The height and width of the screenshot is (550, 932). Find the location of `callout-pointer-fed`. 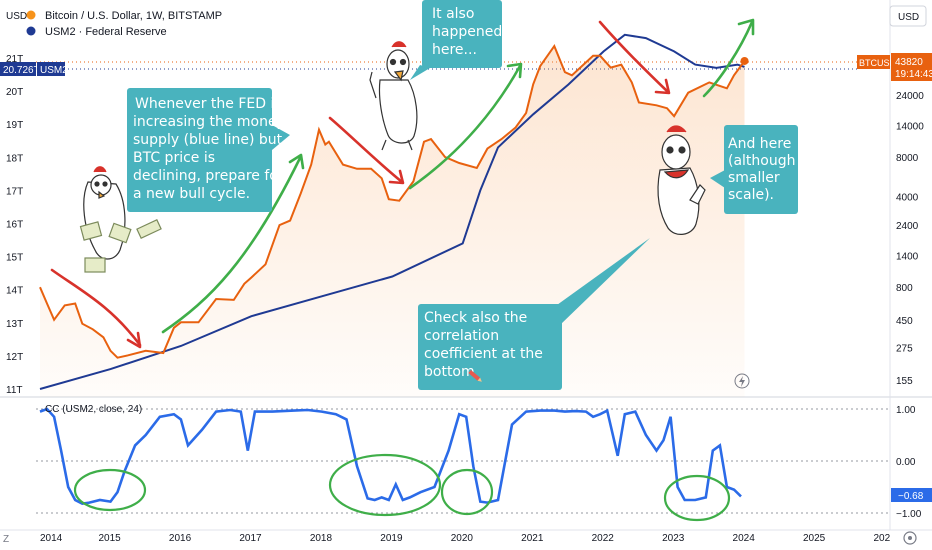

callout-pointer-fed is located at coordinates (281, 137).